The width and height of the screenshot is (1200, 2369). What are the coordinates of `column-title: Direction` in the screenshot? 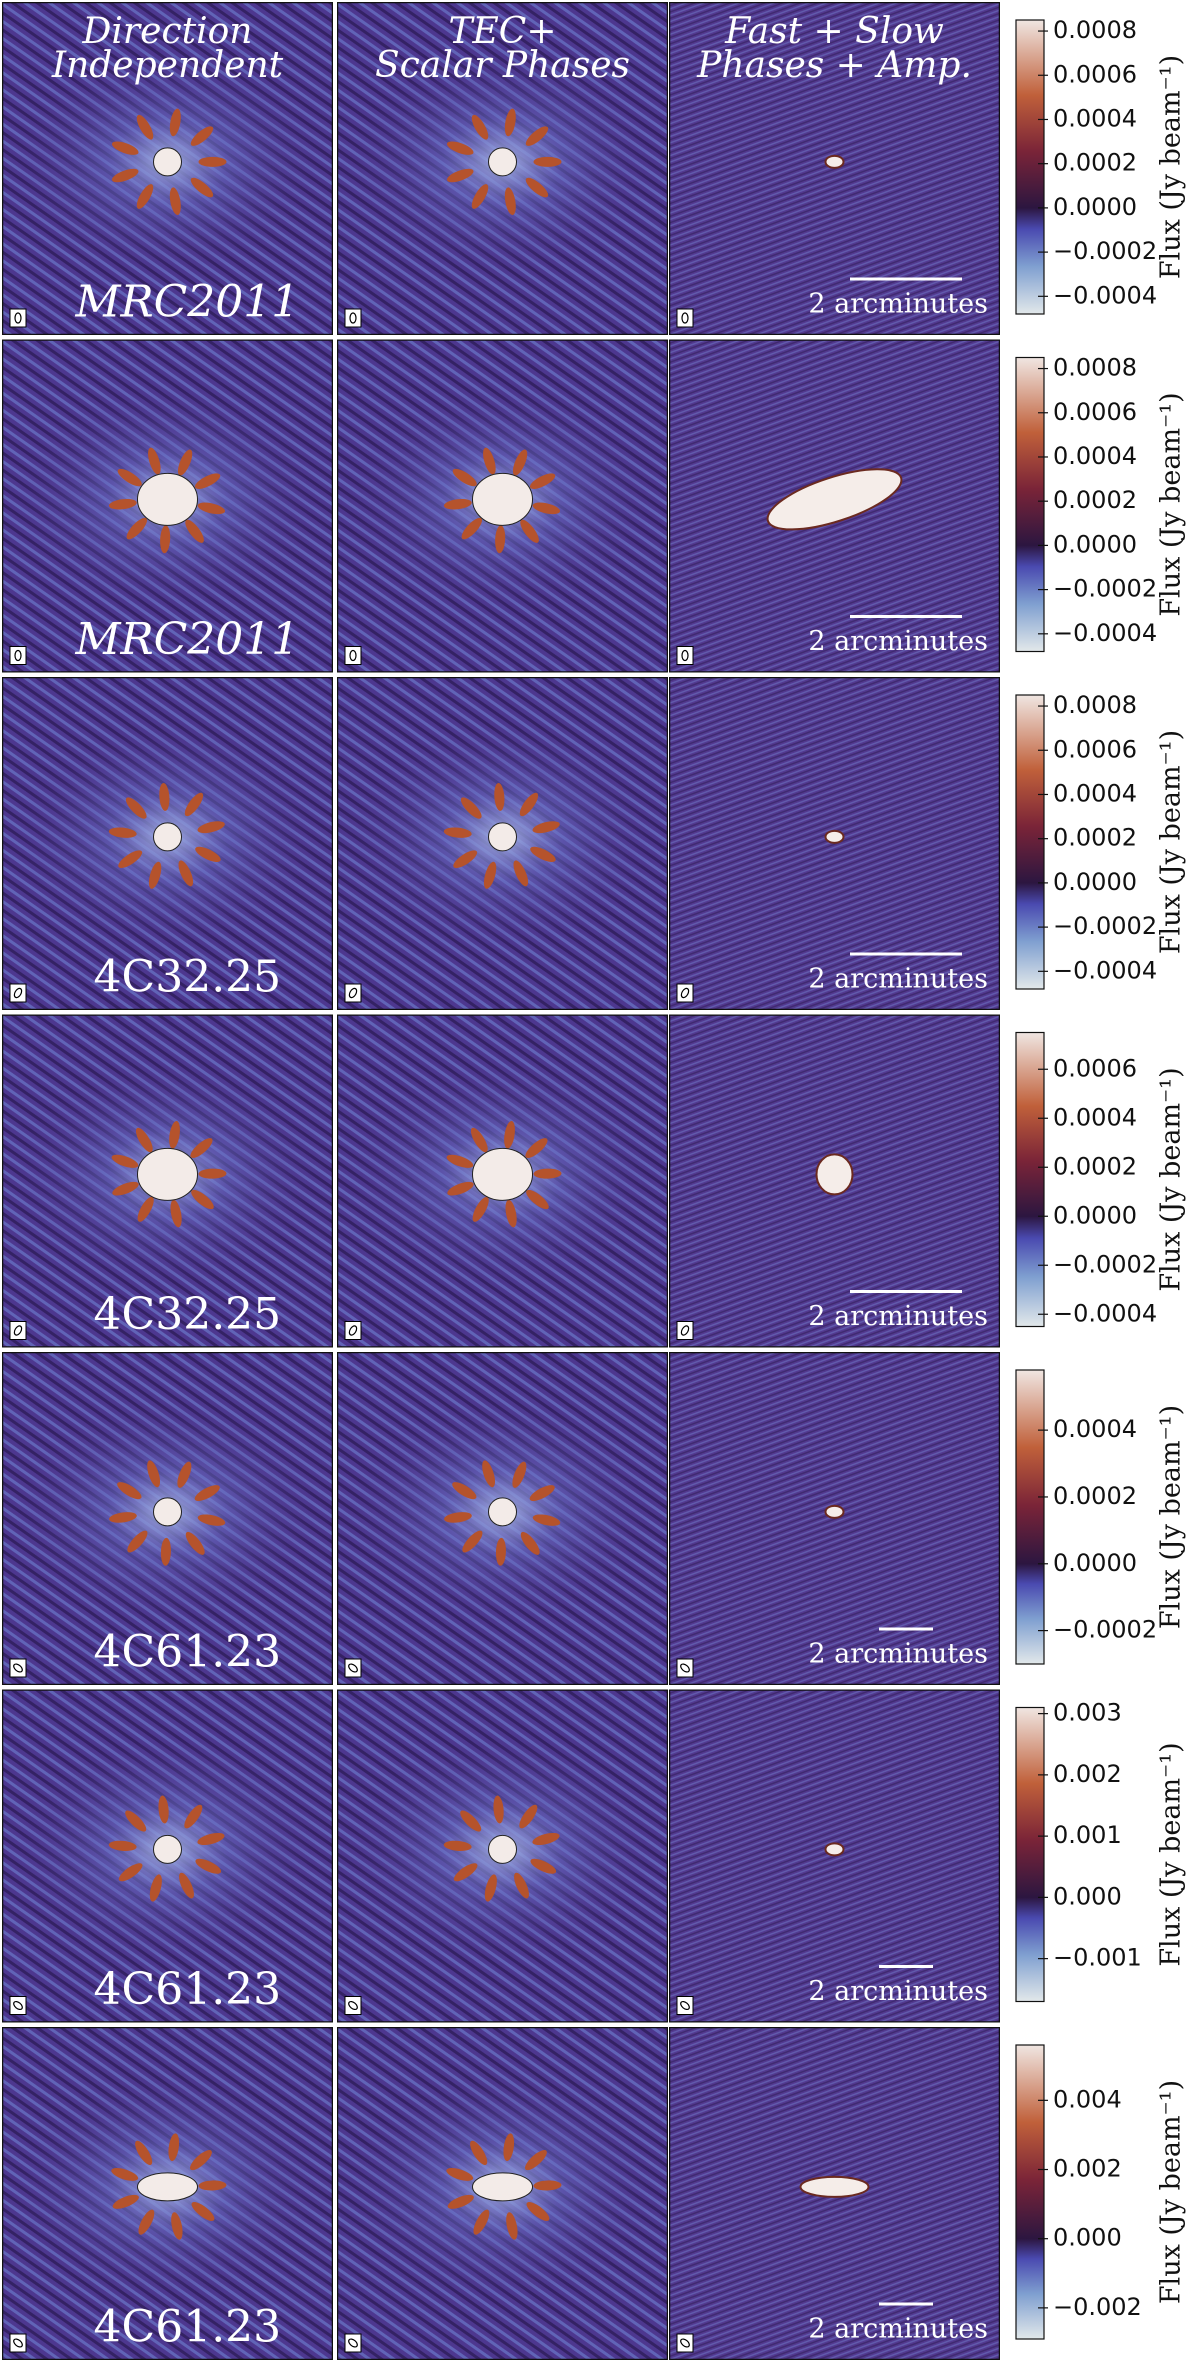 It's located at (167, 31).